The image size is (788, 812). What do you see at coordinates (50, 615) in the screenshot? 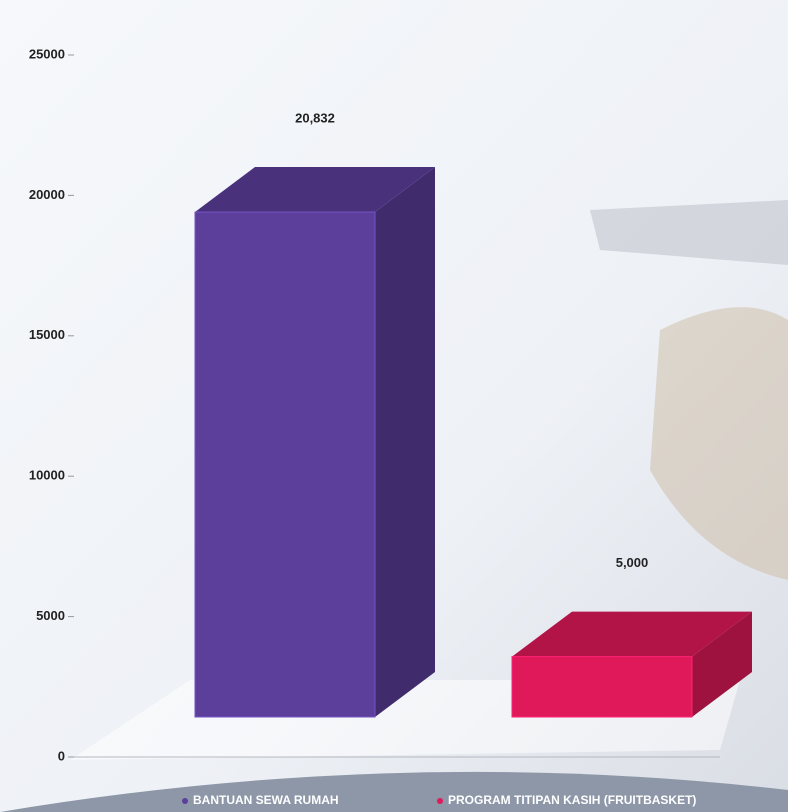
I see `y-tick-label: 5000` at bounding box center [50, 615].